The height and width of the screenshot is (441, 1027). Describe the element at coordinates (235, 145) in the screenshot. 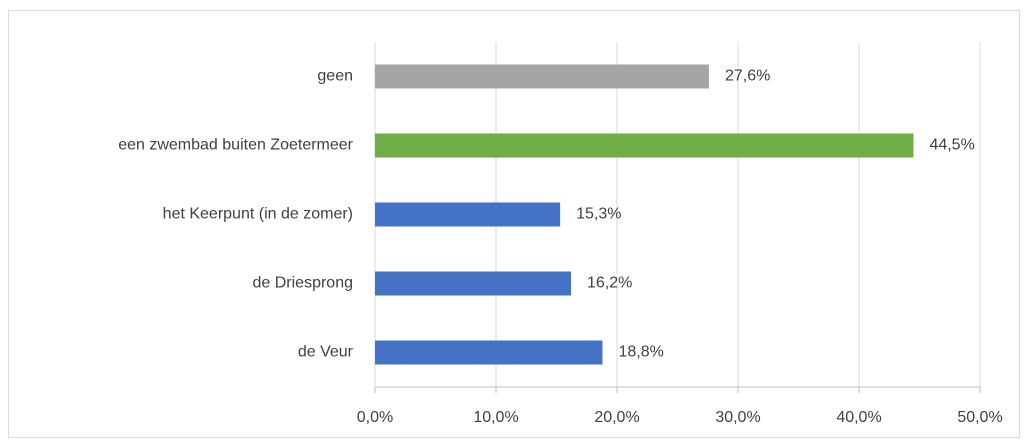

I see `y-tick-label: een zwembad buiten Zoetermeer` at that location.